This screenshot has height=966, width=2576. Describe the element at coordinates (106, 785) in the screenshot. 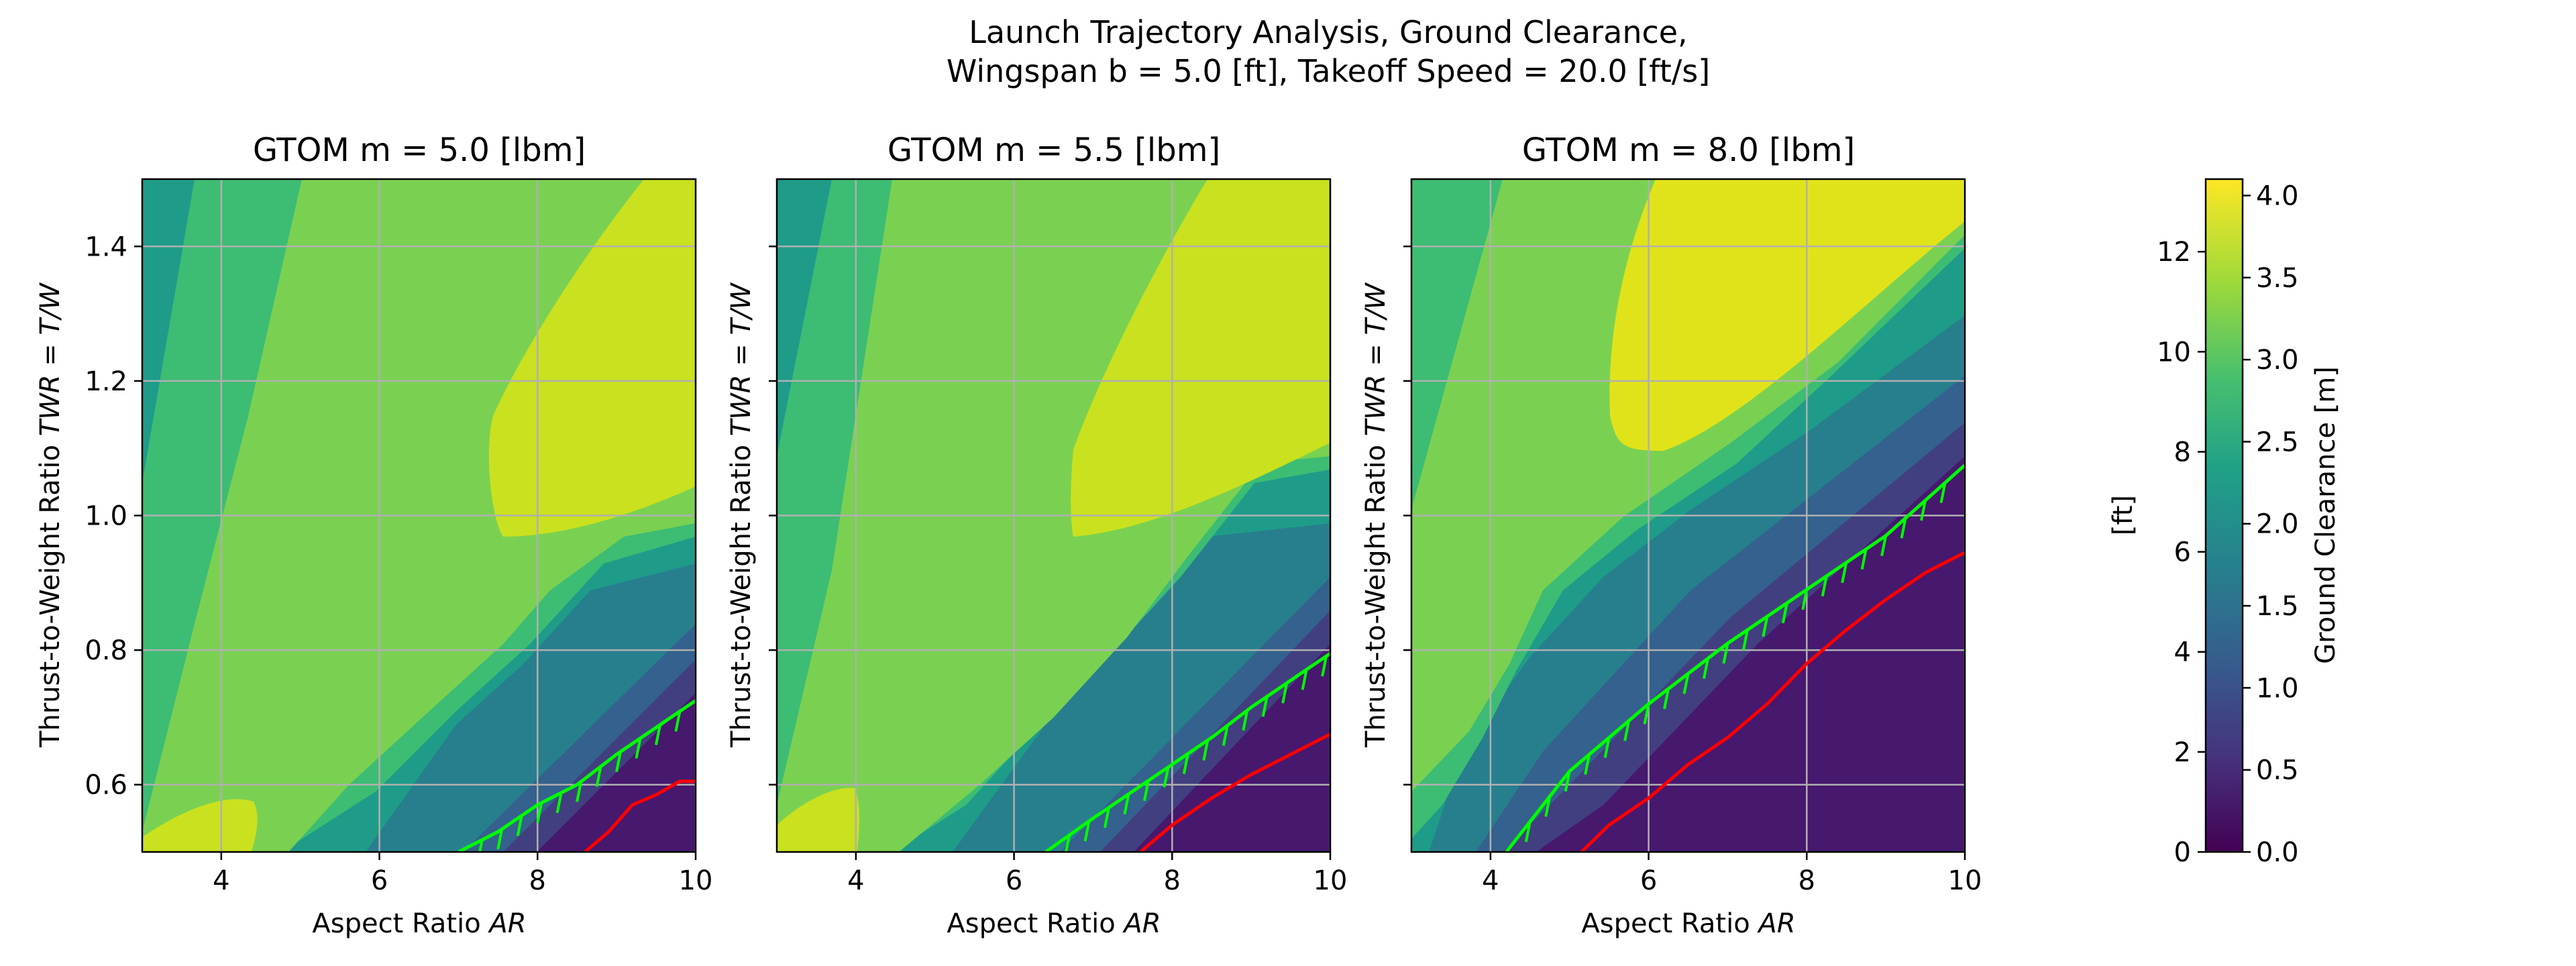

I see `y-tick-label: 0.6` at that location.